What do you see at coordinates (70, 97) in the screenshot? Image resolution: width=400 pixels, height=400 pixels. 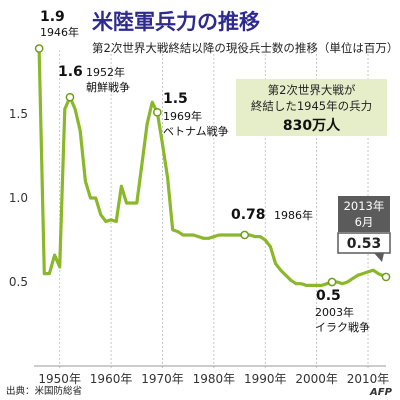 I see `marker-1952` at bounding box center [70, 97].